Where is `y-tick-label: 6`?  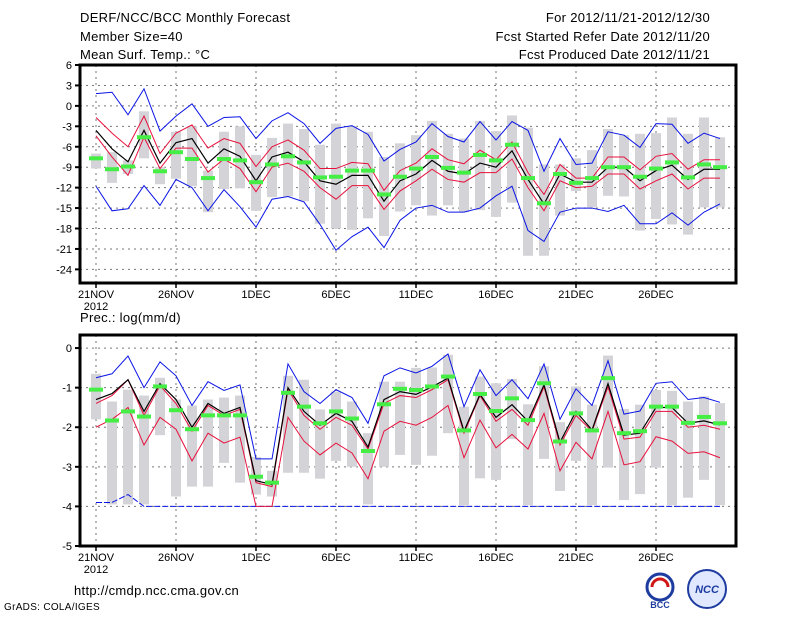
y-tick-label: 6 is located at coordinates (69, 66).